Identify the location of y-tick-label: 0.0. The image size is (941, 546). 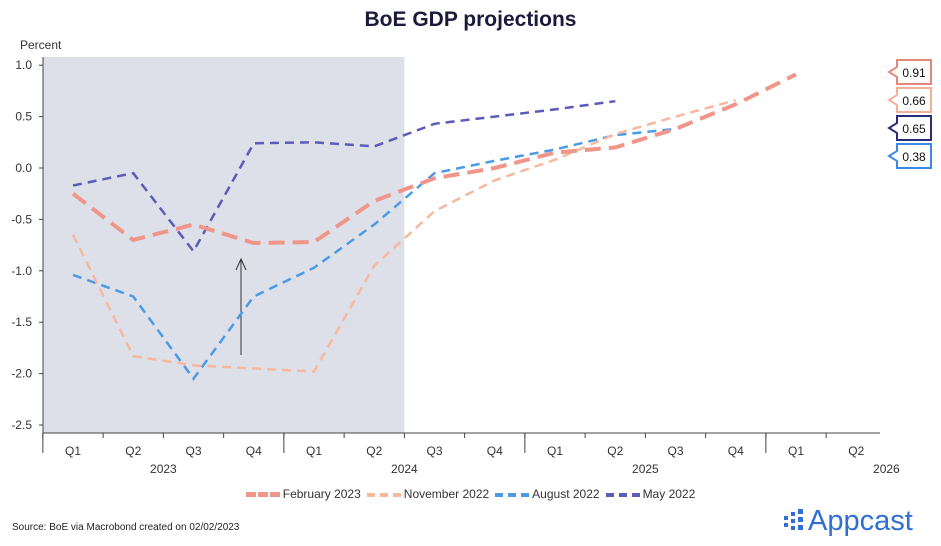
(23, 168).